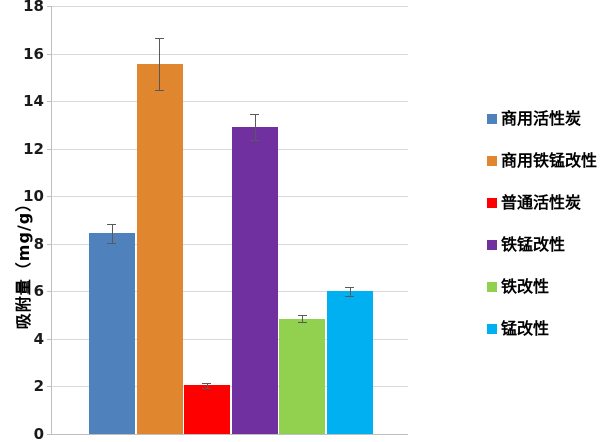  What do you see at coordinates (33, 54) in the screenshot?
I see `y-tick-label-16: 16` at bounding box center [33, 54].